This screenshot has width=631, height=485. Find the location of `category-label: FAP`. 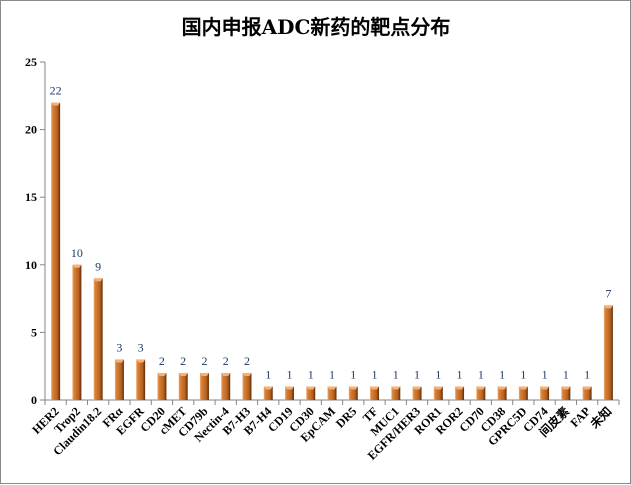

category-label: FAP is located at coordinates (580, 417).